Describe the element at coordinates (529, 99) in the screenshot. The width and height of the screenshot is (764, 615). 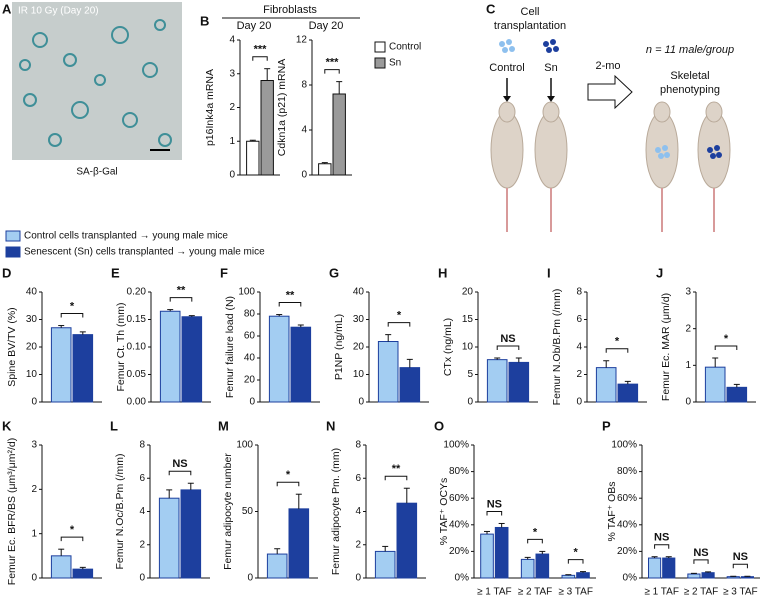
I see `arrowheads` at that location.